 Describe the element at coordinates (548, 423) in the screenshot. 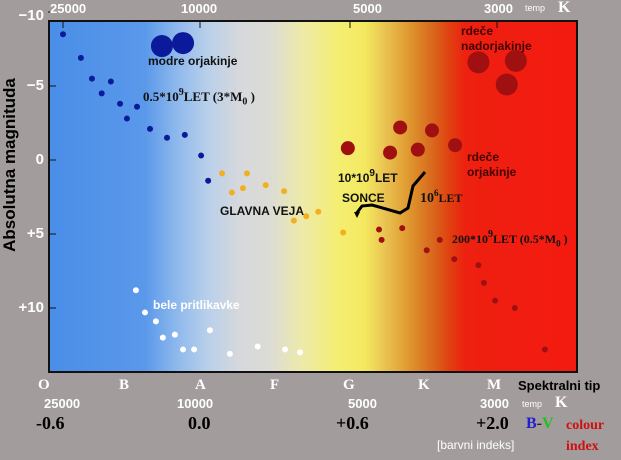

I see `bv-v: V` at that location.